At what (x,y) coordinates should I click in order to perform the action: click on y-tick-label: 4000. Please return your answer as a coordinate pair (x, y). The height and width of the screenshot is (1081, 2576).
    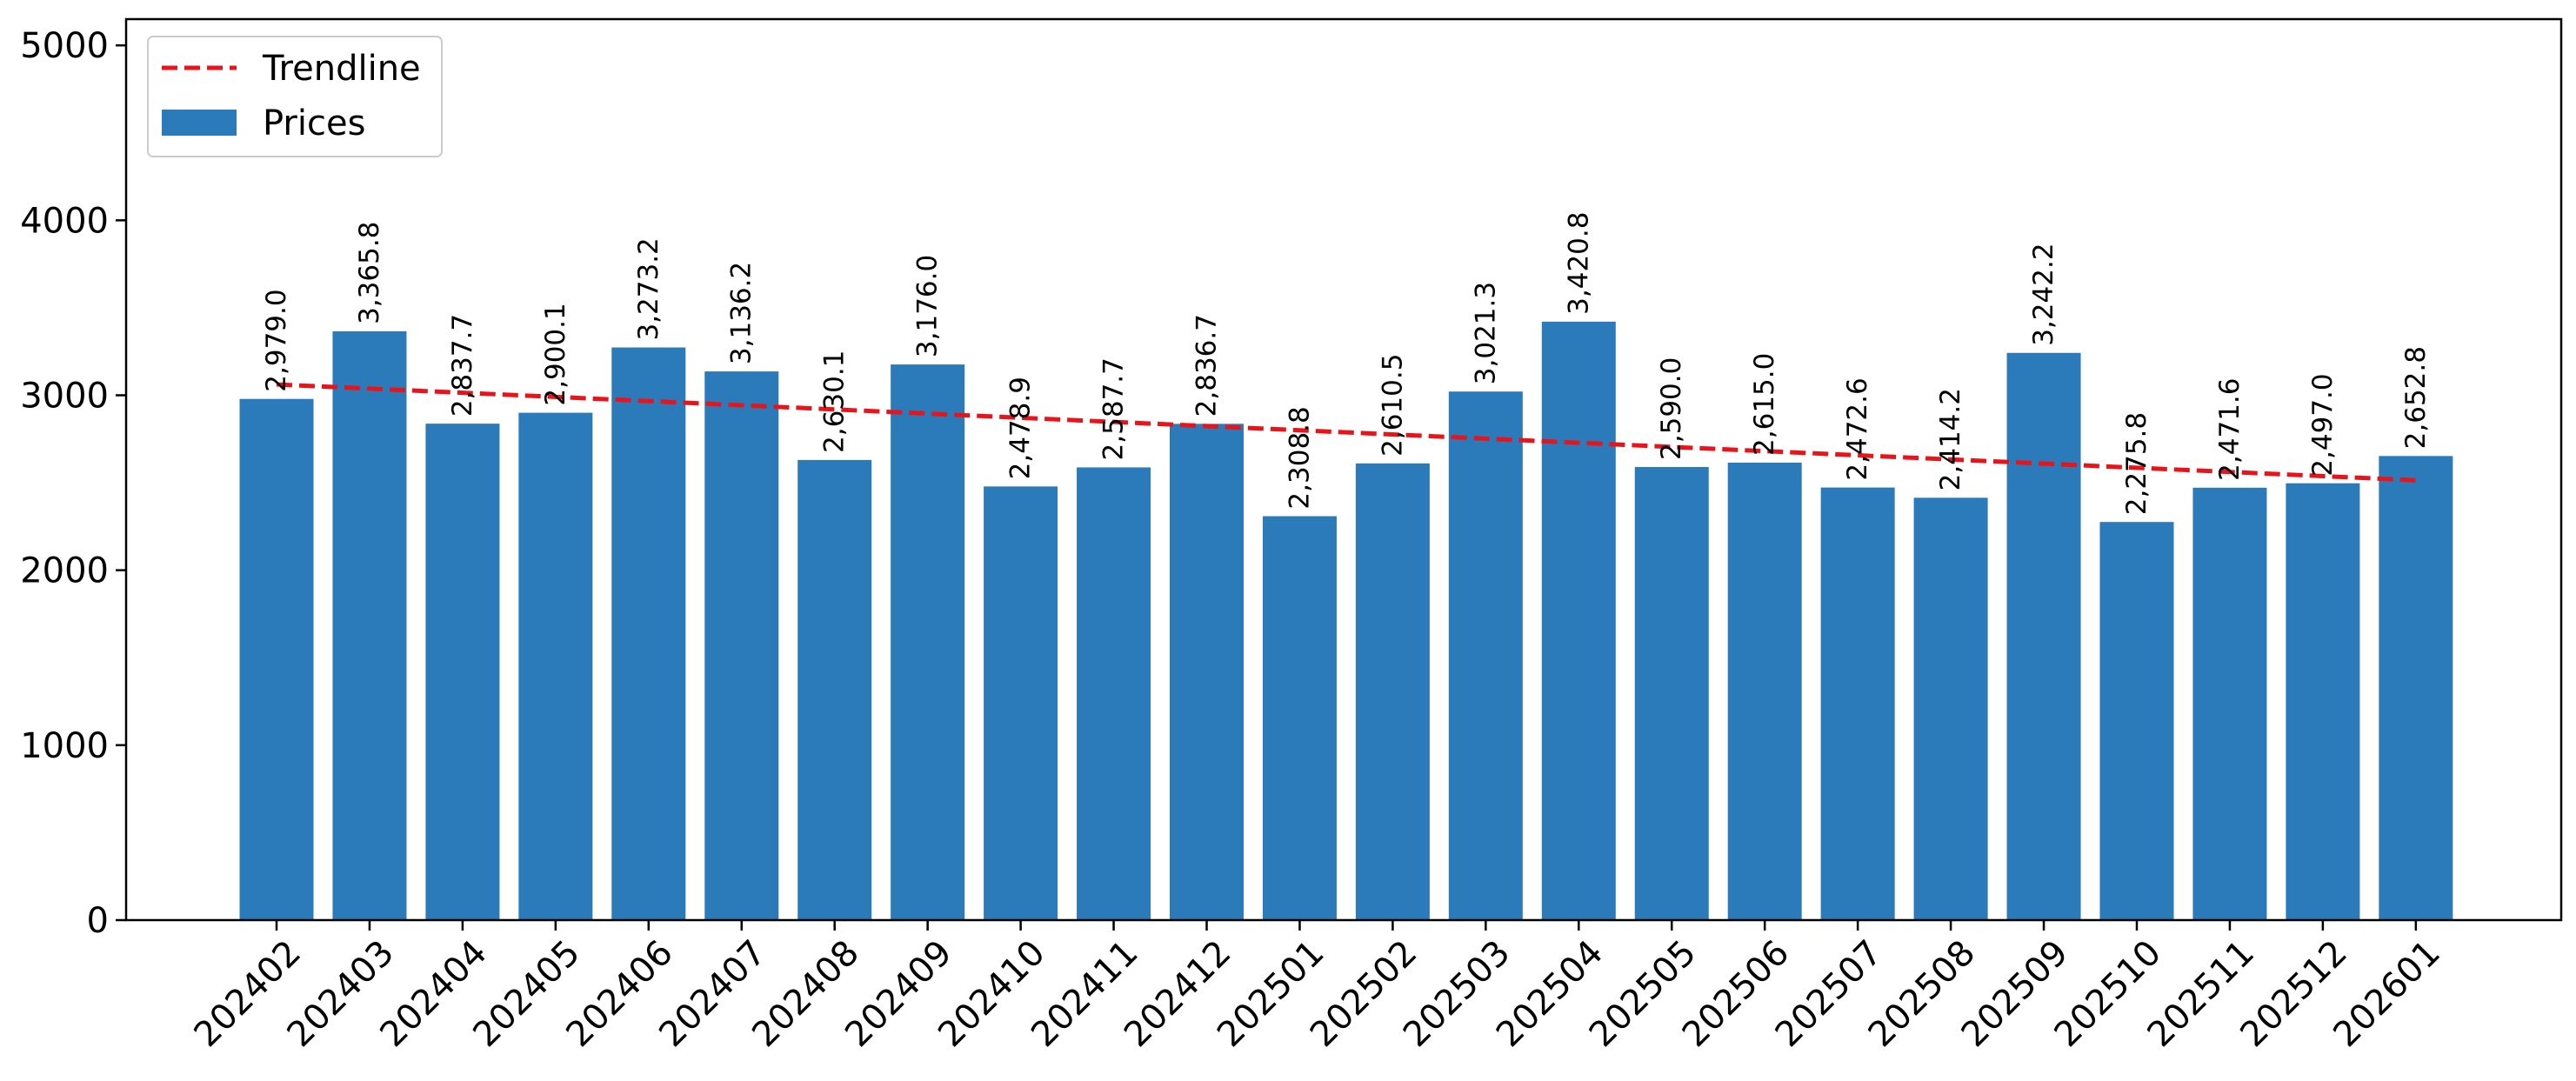
    Looking at the image, I should click on (64, 221).